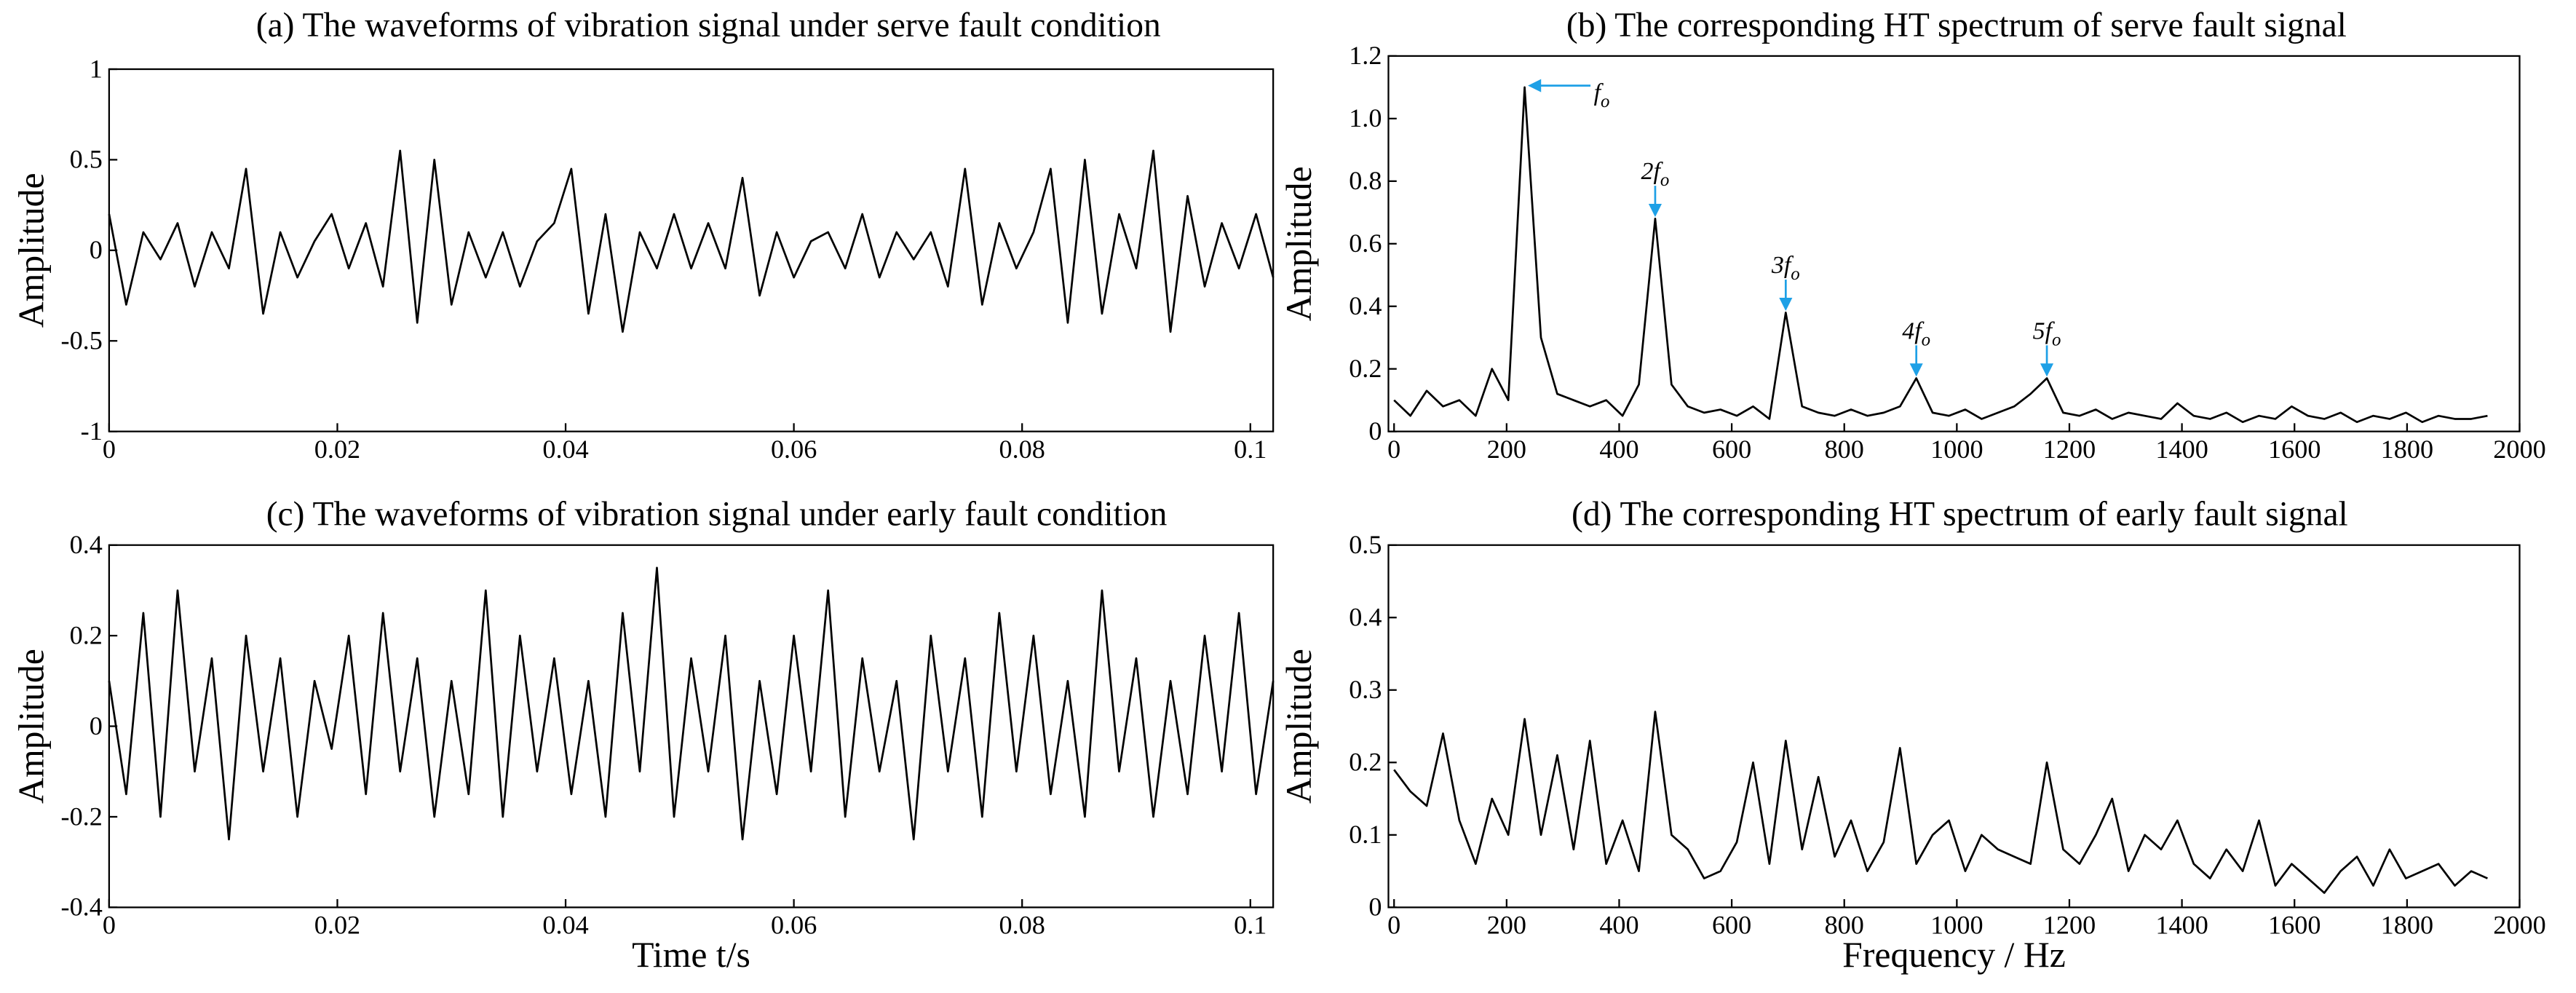 The height and width of the screenshot is (993, 2576). I want to click on annotation: 2fo, so click(1655, 188).